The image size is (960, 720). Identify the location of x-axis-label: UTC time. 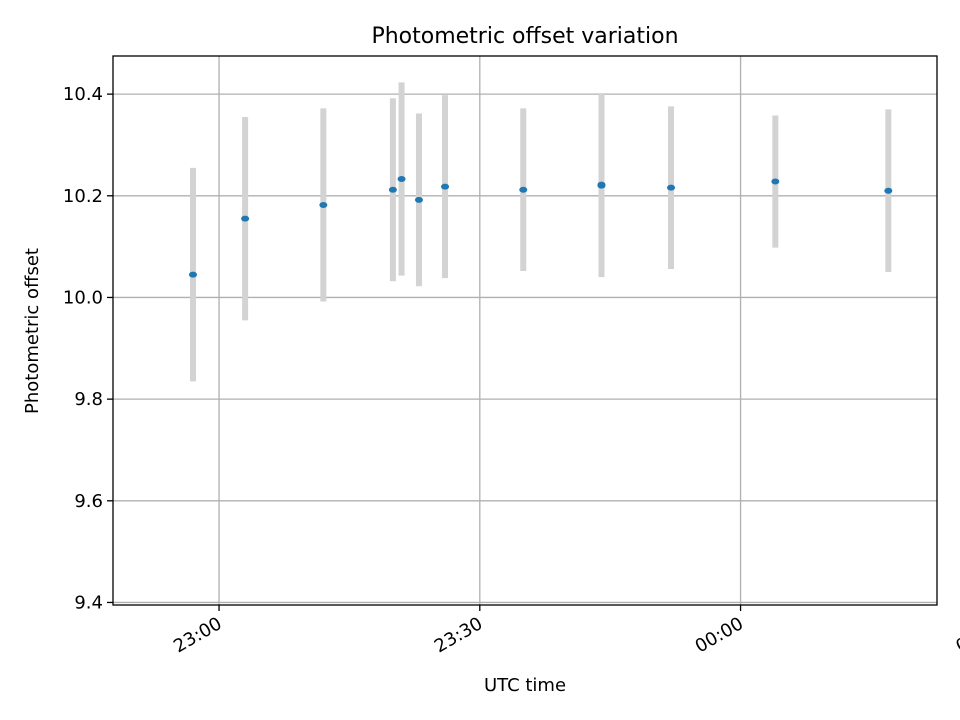
(525, 685).